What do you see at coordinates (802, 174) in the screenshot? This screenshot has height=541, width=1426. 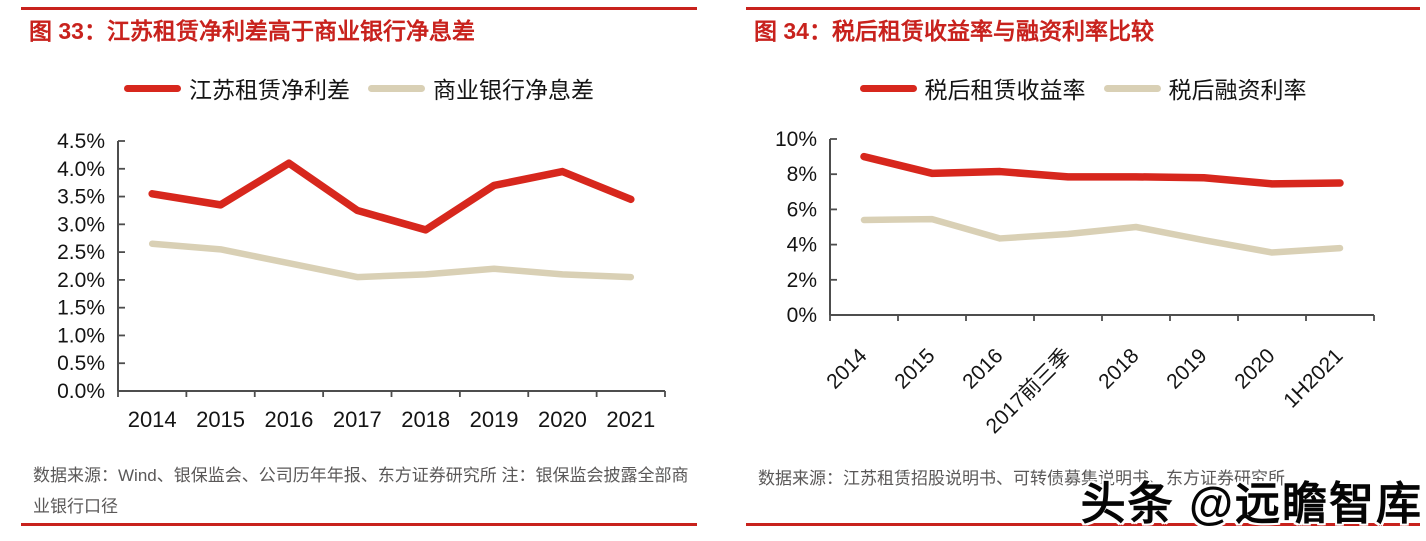 I see `svg-text: 8%` at bounding box center [802, 174].